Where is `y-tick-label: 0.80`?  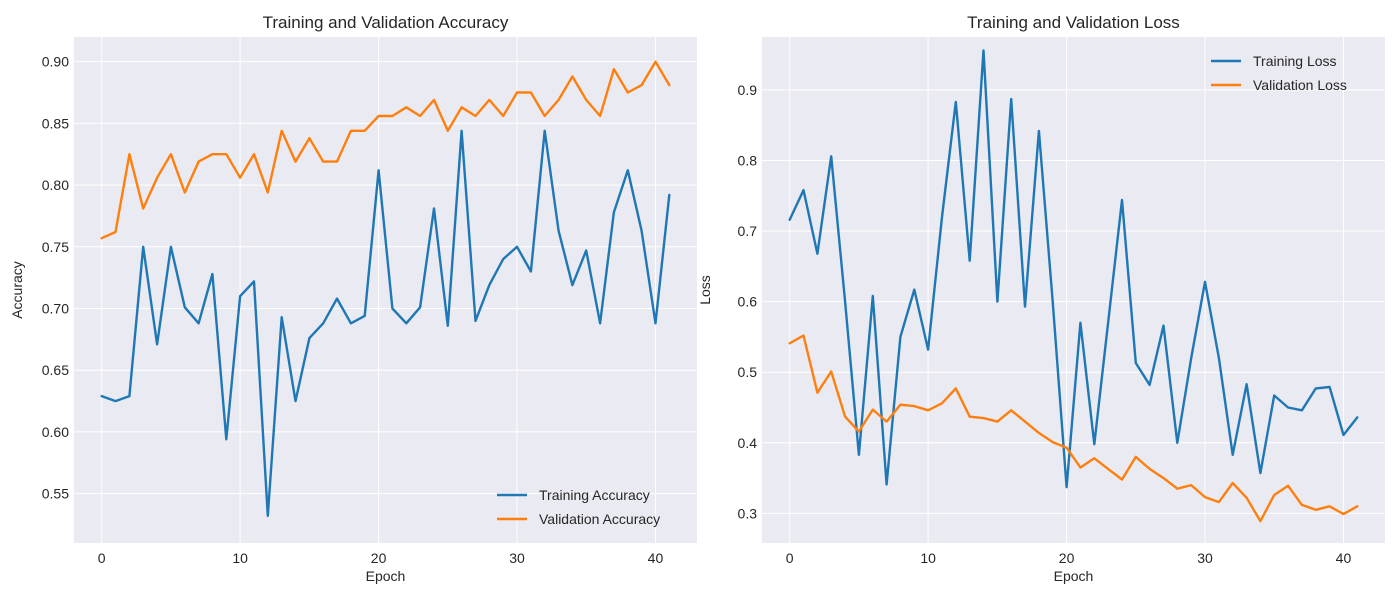 y-tick-label: 0.80 is located at coordinates (55, 185).